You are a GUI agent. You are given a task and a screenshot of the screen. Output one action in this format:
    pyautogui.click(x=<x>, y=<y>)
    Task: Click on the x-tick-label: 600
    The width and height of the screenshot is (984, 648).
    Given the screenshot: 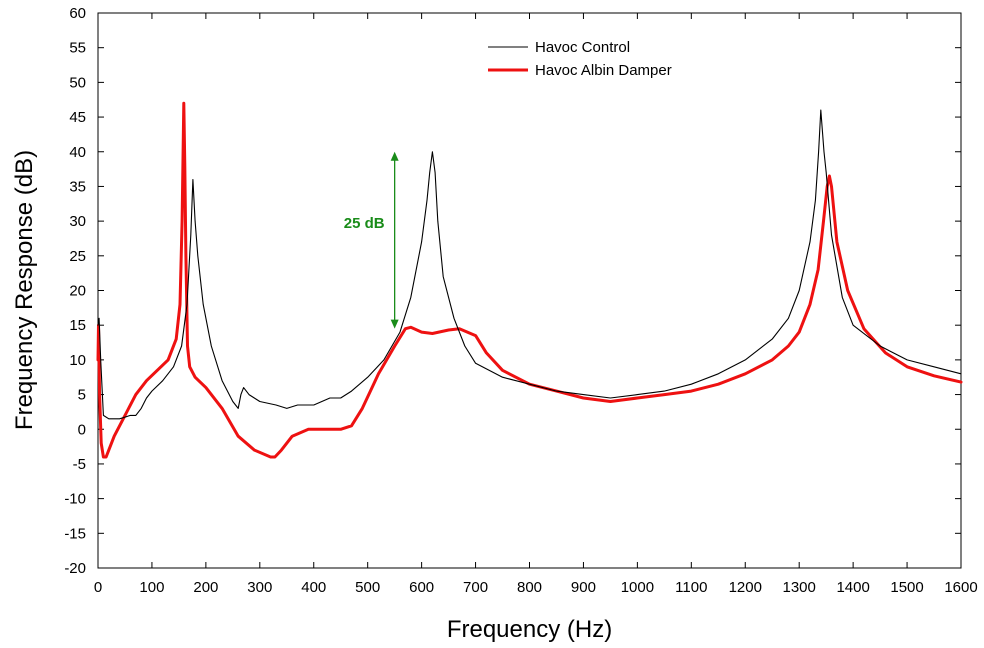 What is the action you would take?
    pyautogui.click(x=421, y=587)
    